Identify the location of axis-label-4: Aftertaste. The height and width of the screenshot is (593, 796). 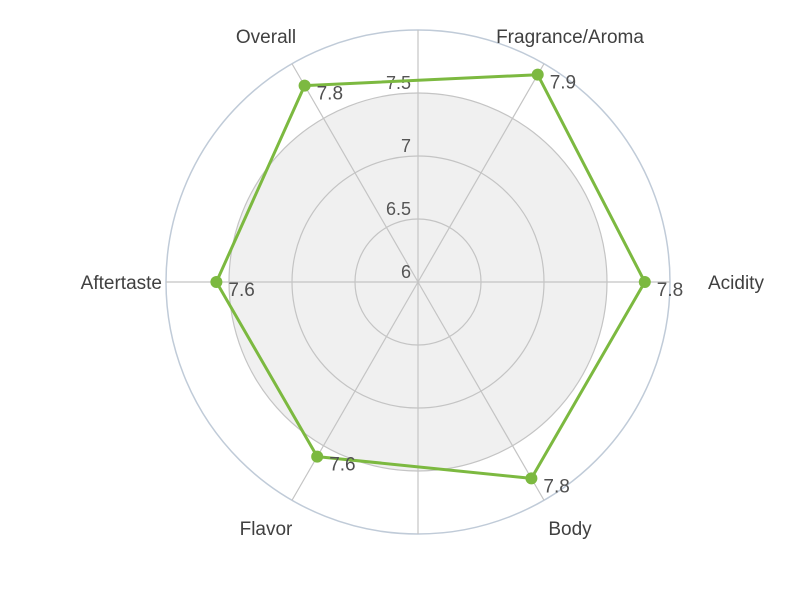
(121, 283).